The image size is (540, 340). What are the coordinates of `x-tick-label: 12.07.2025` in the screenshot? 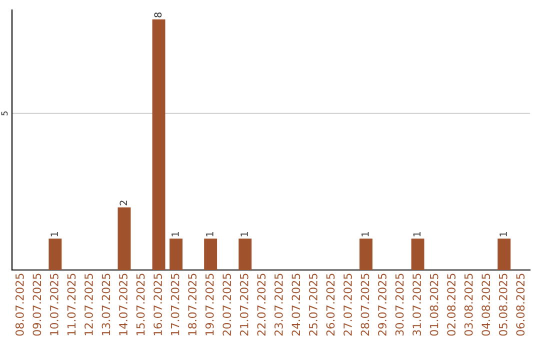 It's located at (88, 305).